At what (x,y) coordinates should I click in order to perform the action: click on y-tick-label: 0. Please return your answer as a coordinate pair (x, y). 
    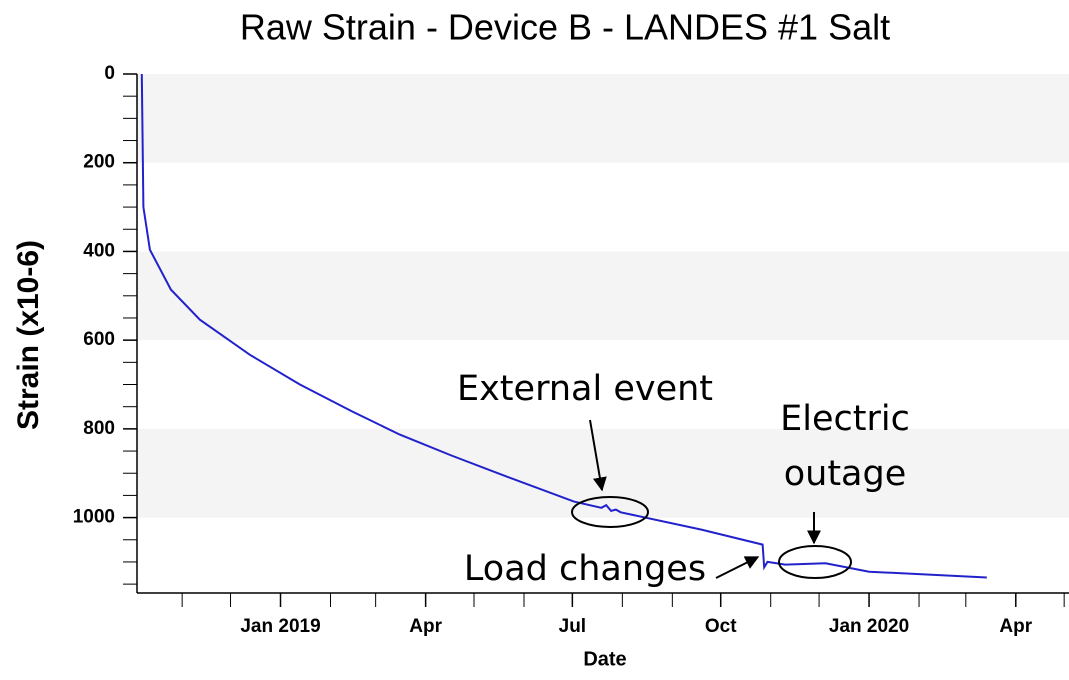
    Looking at the image, I should click on (109, 73).